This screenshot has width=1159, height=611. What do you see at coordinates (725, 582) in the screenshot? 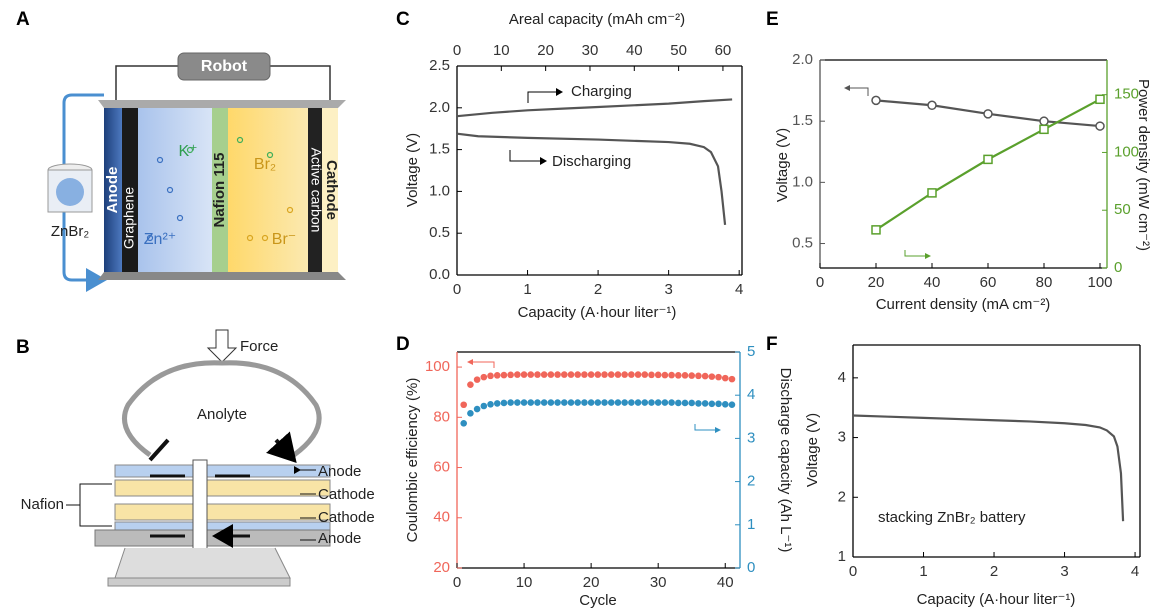
I see `x-tick-label: 40` at bounding box center [725, 582].